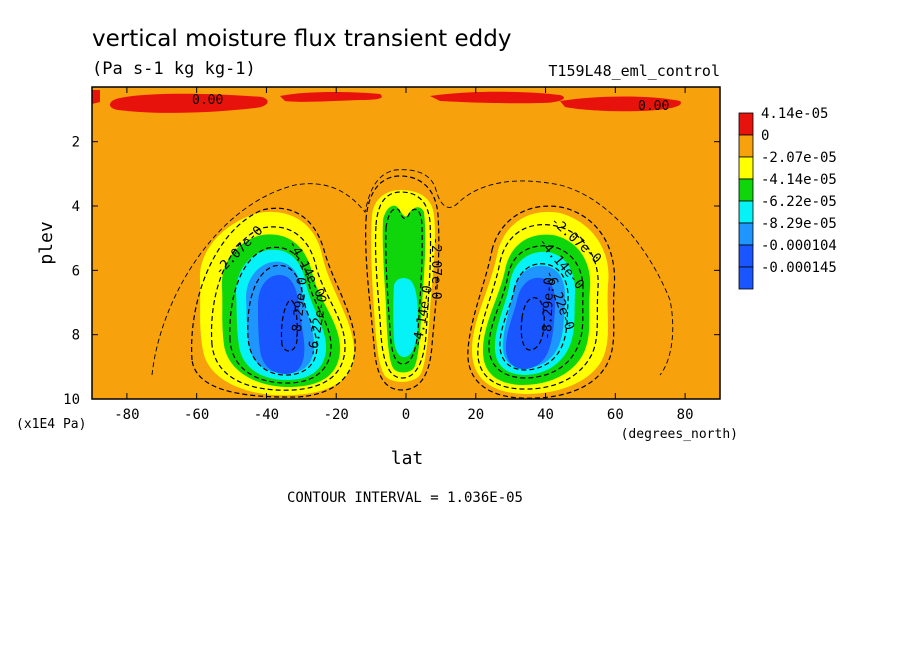  Describe the element at coordinates (331, 97) in the screenshot. I see `positive-band-center` at that location.